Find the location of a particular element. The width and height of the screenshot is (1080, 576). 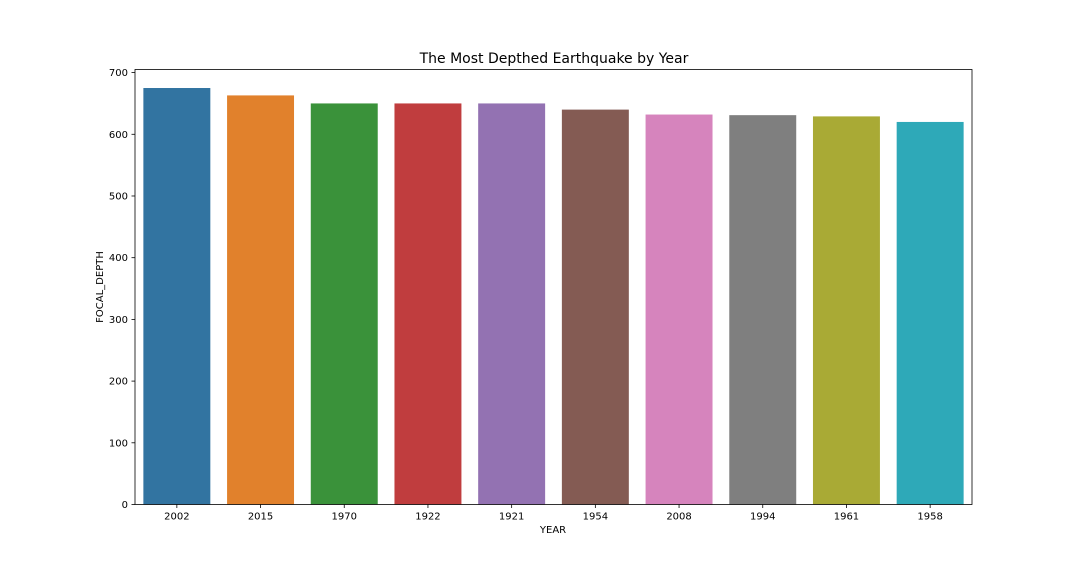

x-axis-ticks: 2002 2015 1970 1922 1921 1954 2008 1994 1961 1958 is located at coordinates (553, 513).